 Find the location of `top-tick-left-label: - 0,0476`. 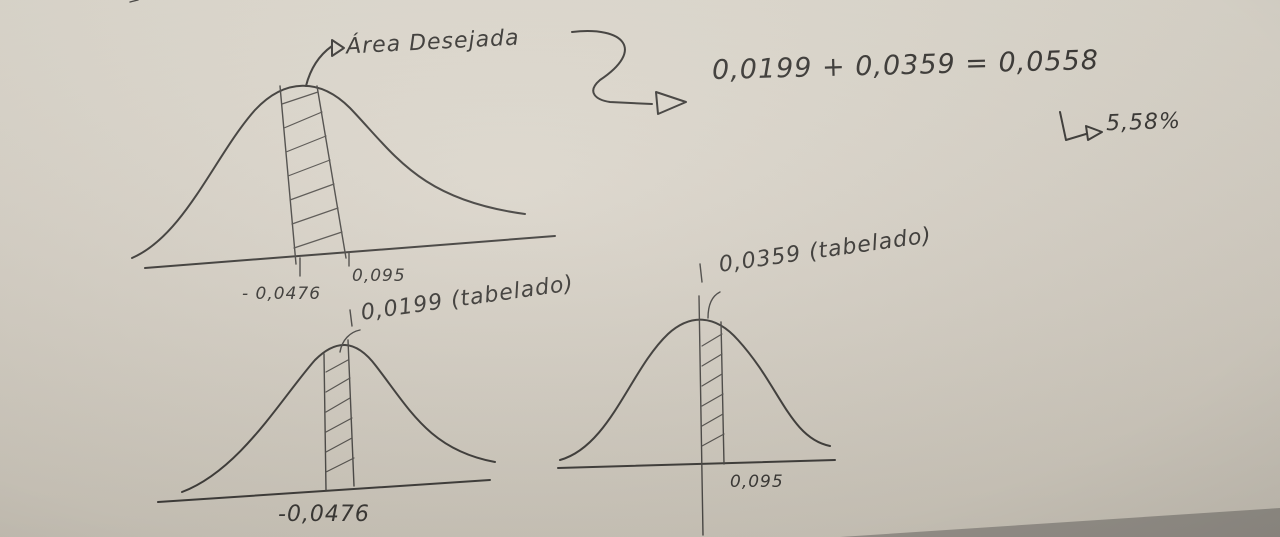

top-tick-left-label: - 0,0476 is located at coordinates (282, 294).